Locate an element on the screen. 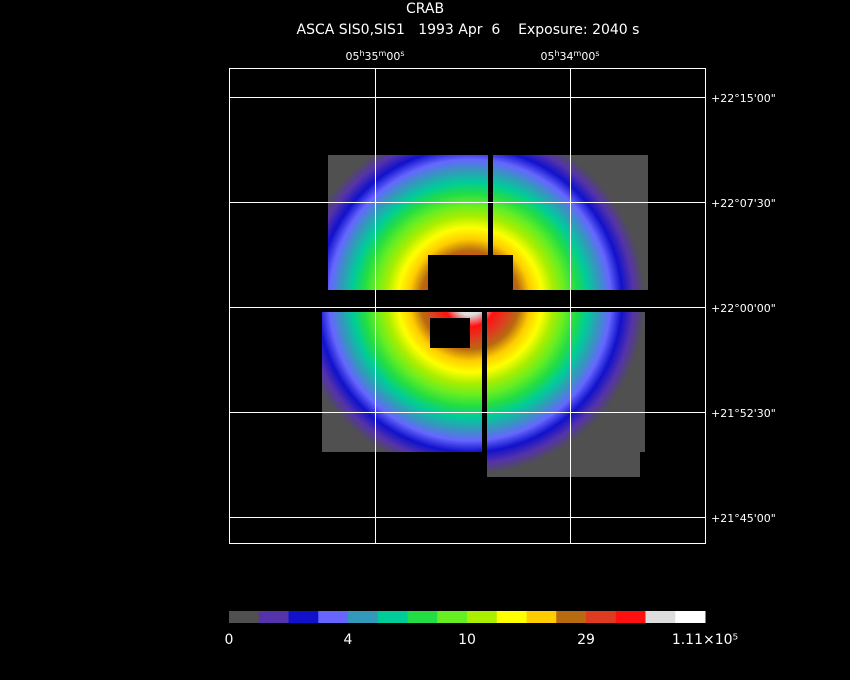  dec-label: +22°15'00" is located at coordinates (743, 98).